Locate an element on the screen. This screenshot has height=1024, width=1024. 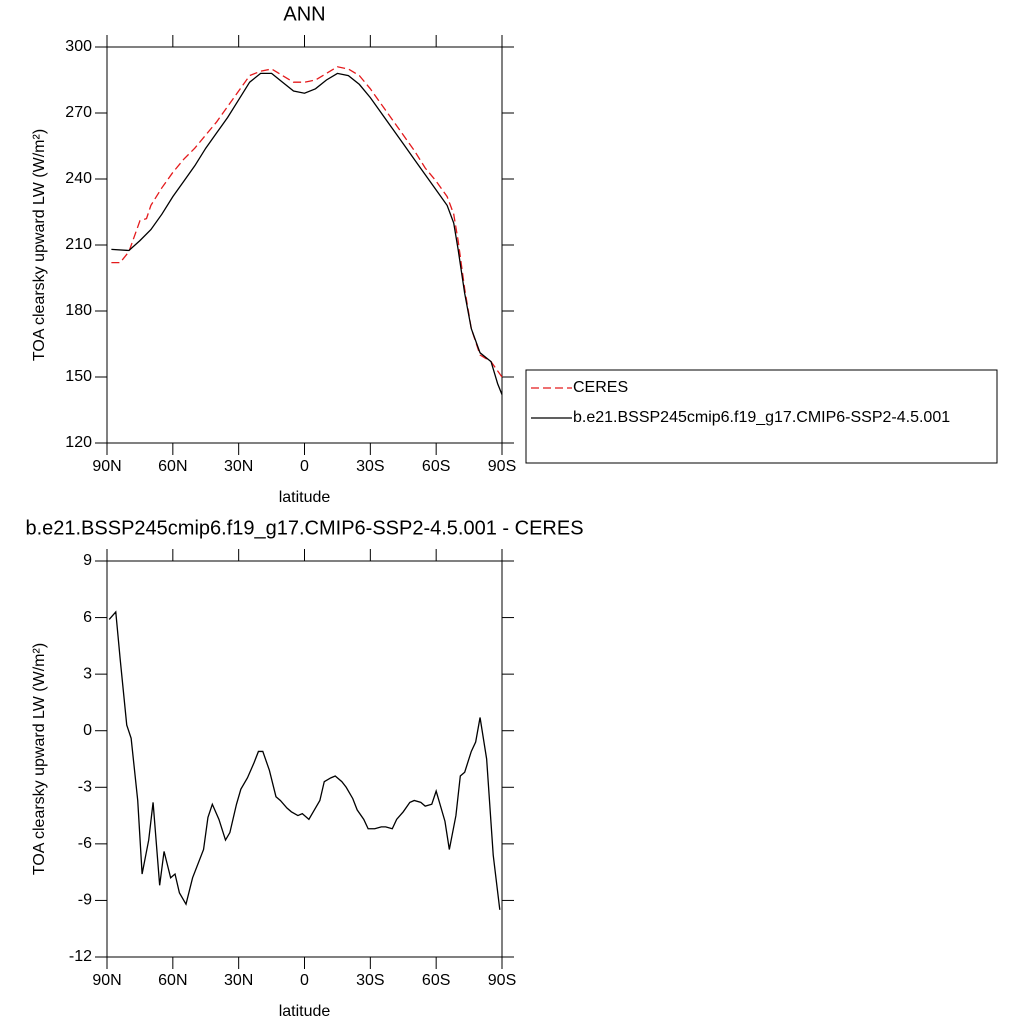
y-tick-label: -3 is located at coordinates (85, 787).